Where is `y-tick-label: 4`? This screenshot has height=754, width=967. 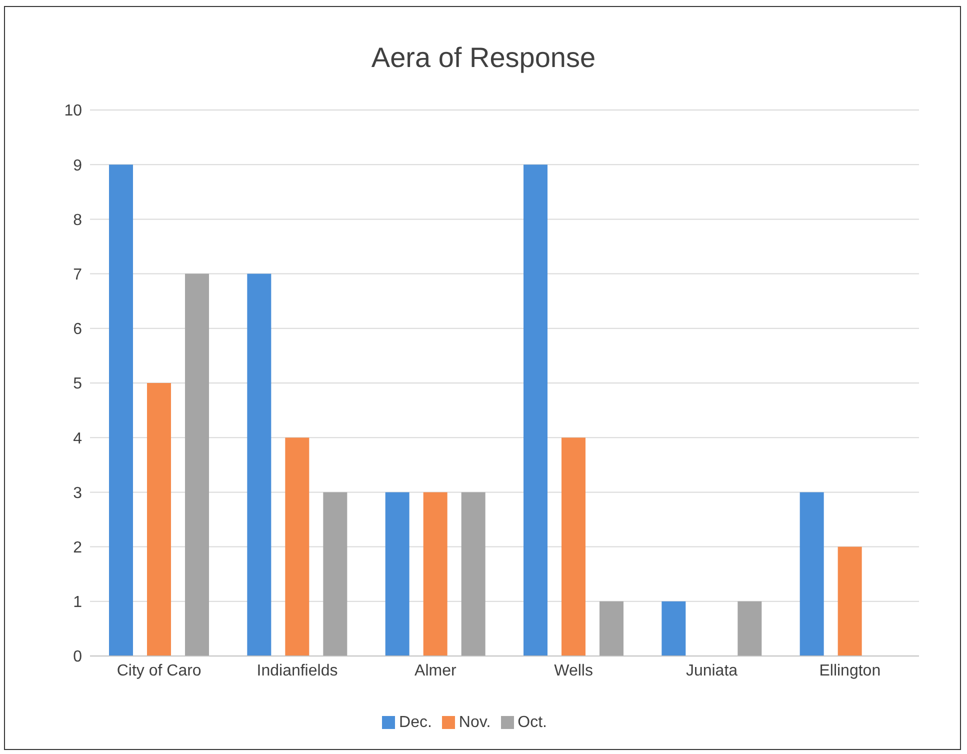 y-tick-label: 4 is located at coordinates (77, 439).